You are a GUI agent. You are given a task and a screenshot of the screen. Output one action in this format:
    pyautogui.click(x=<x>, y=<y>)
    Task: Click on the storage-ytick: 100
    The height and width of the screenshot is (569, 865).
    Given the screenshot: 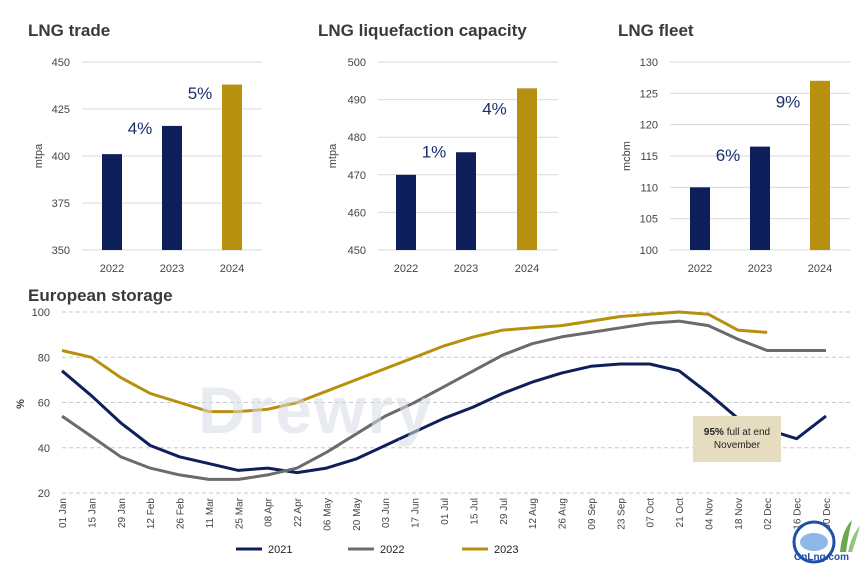 What is the action you would take?
    pyautogui.click(x=41, y=313)
    